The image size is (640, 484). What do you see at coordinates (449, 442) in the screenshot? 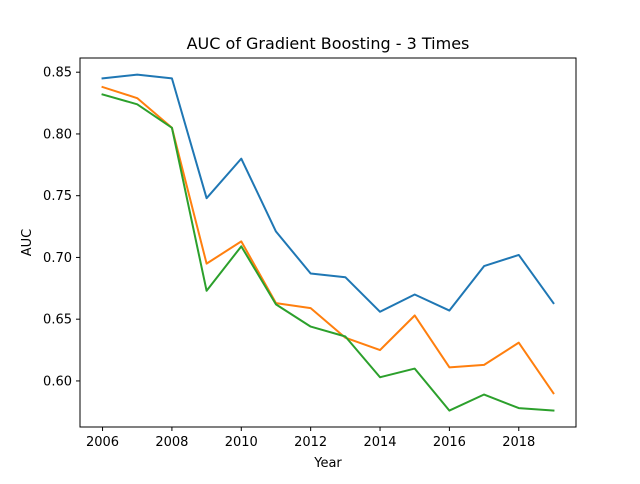
I see `x-tick-label: 2016` at bounding box center [449, 442].